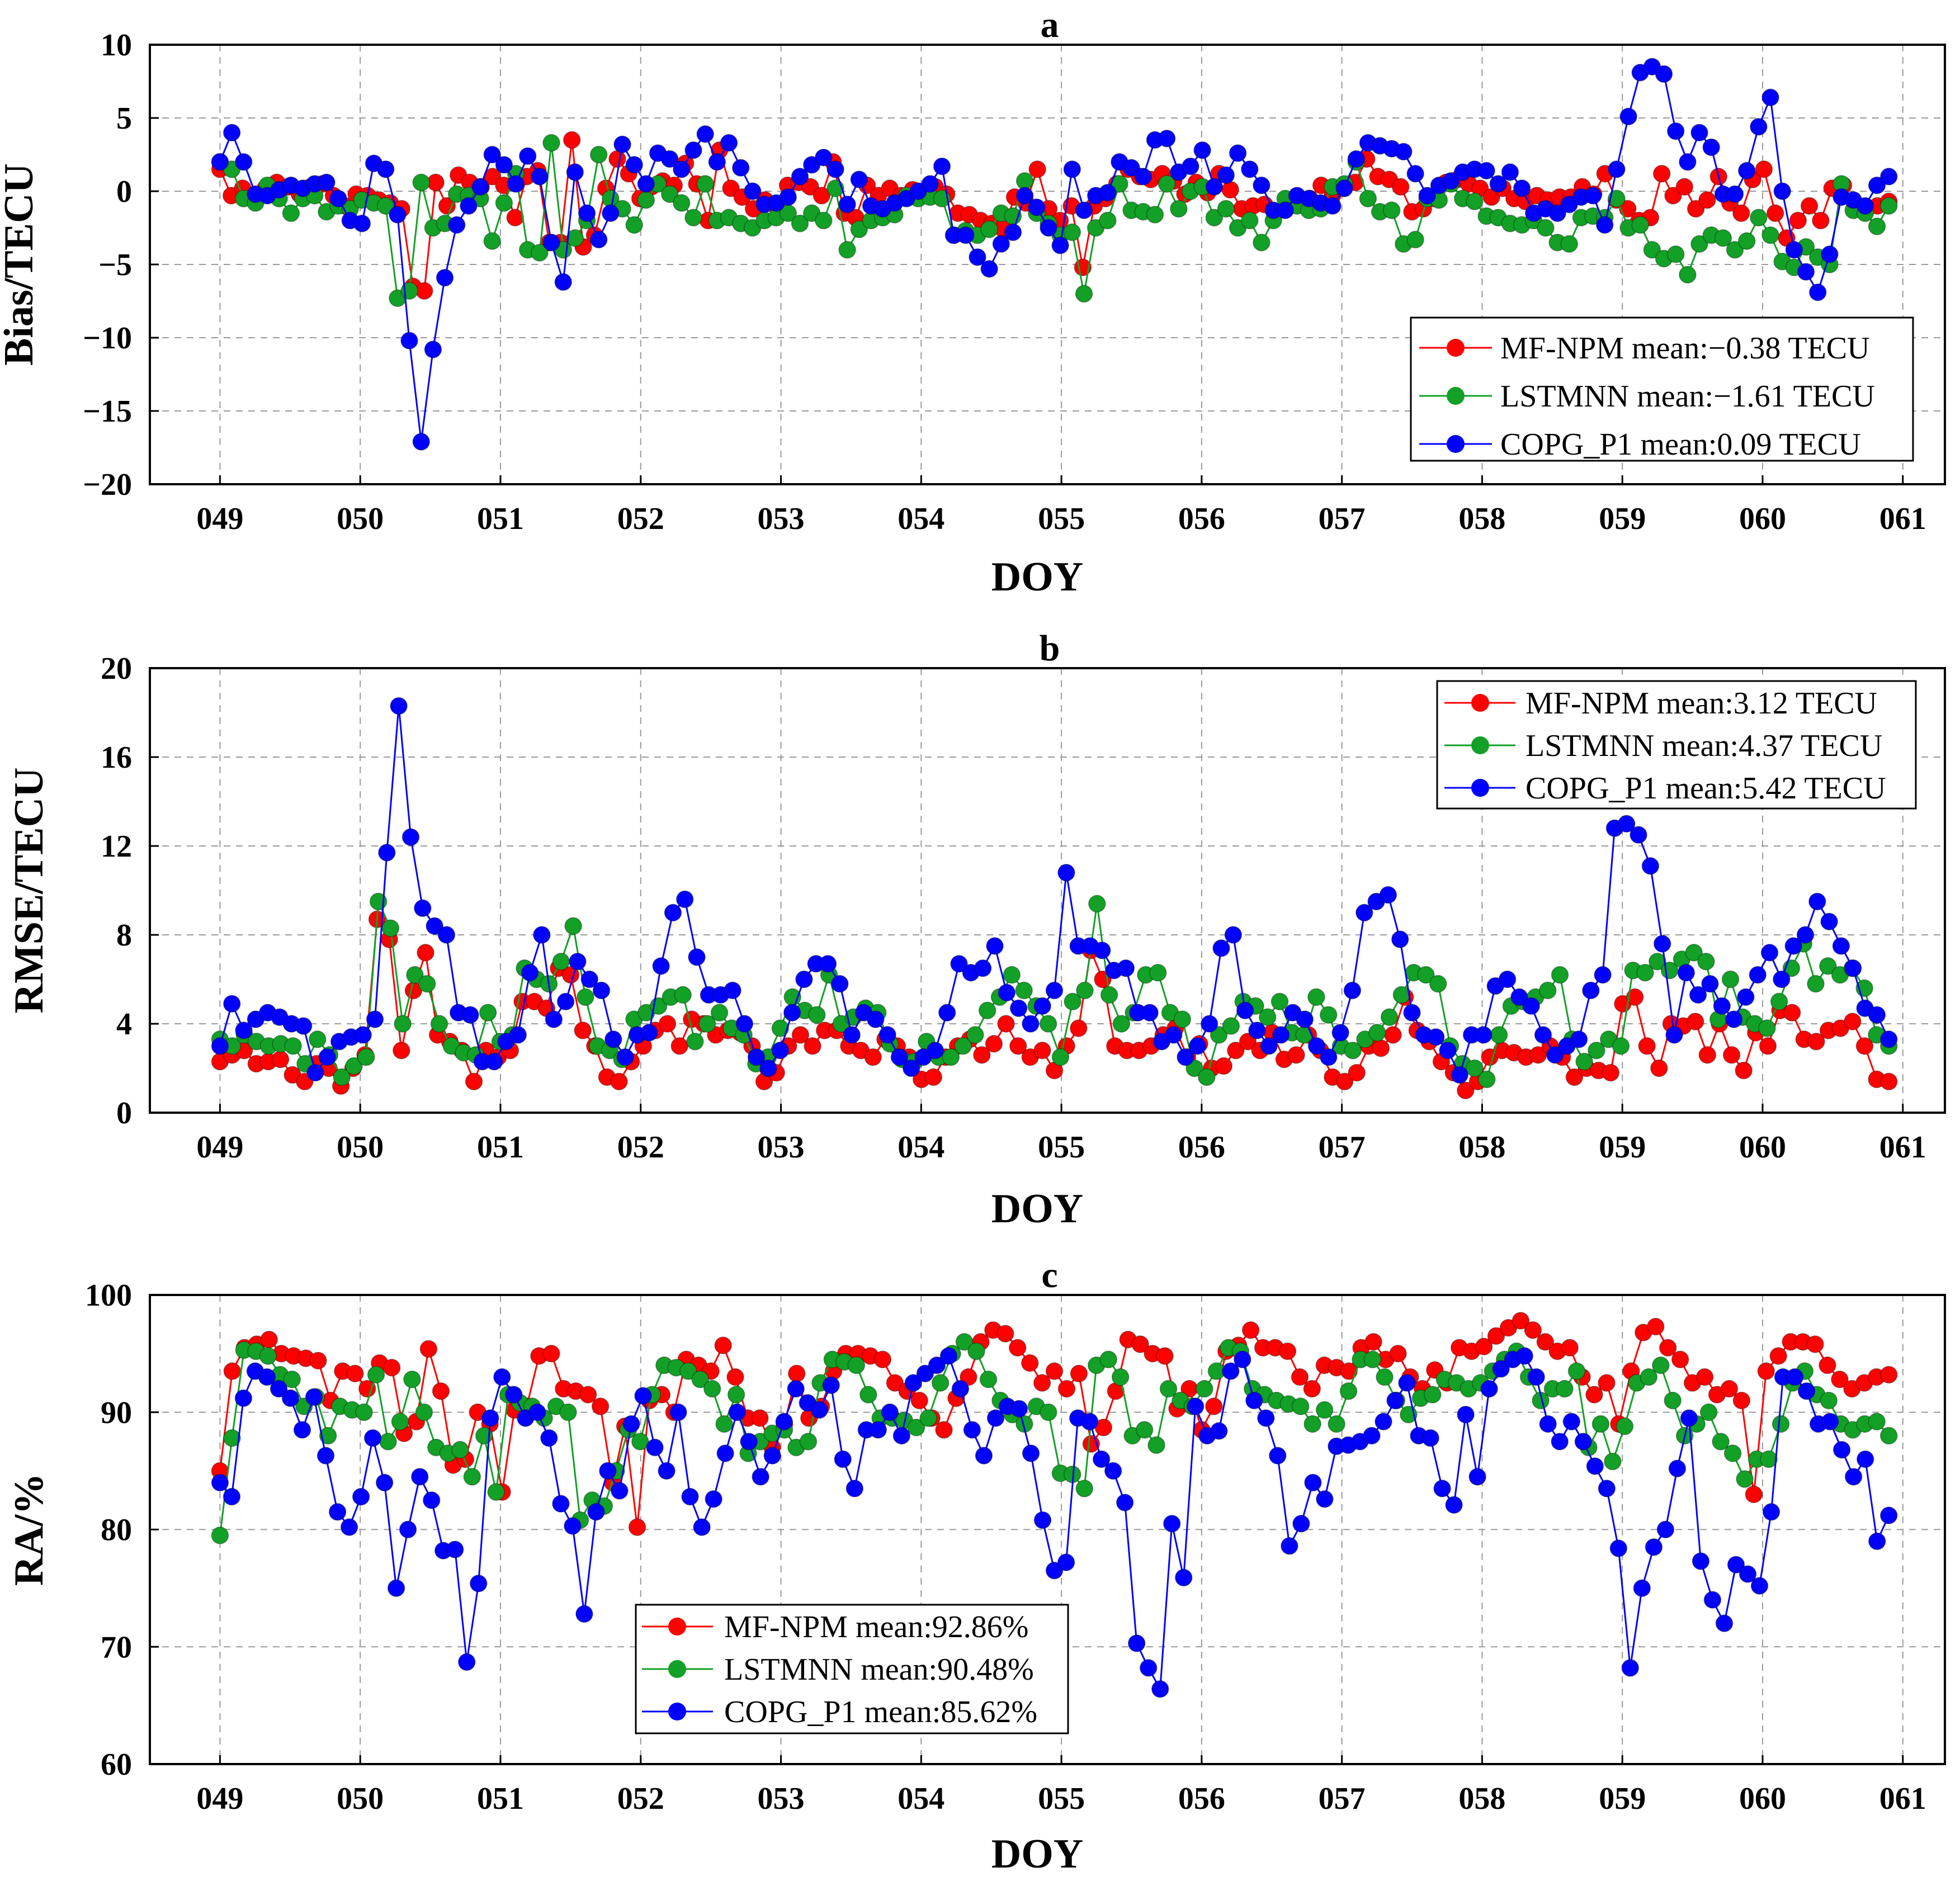  Describe the element at coordinates (921, 519) in the screenshot. I see `x-tick-label: 054` at that location.